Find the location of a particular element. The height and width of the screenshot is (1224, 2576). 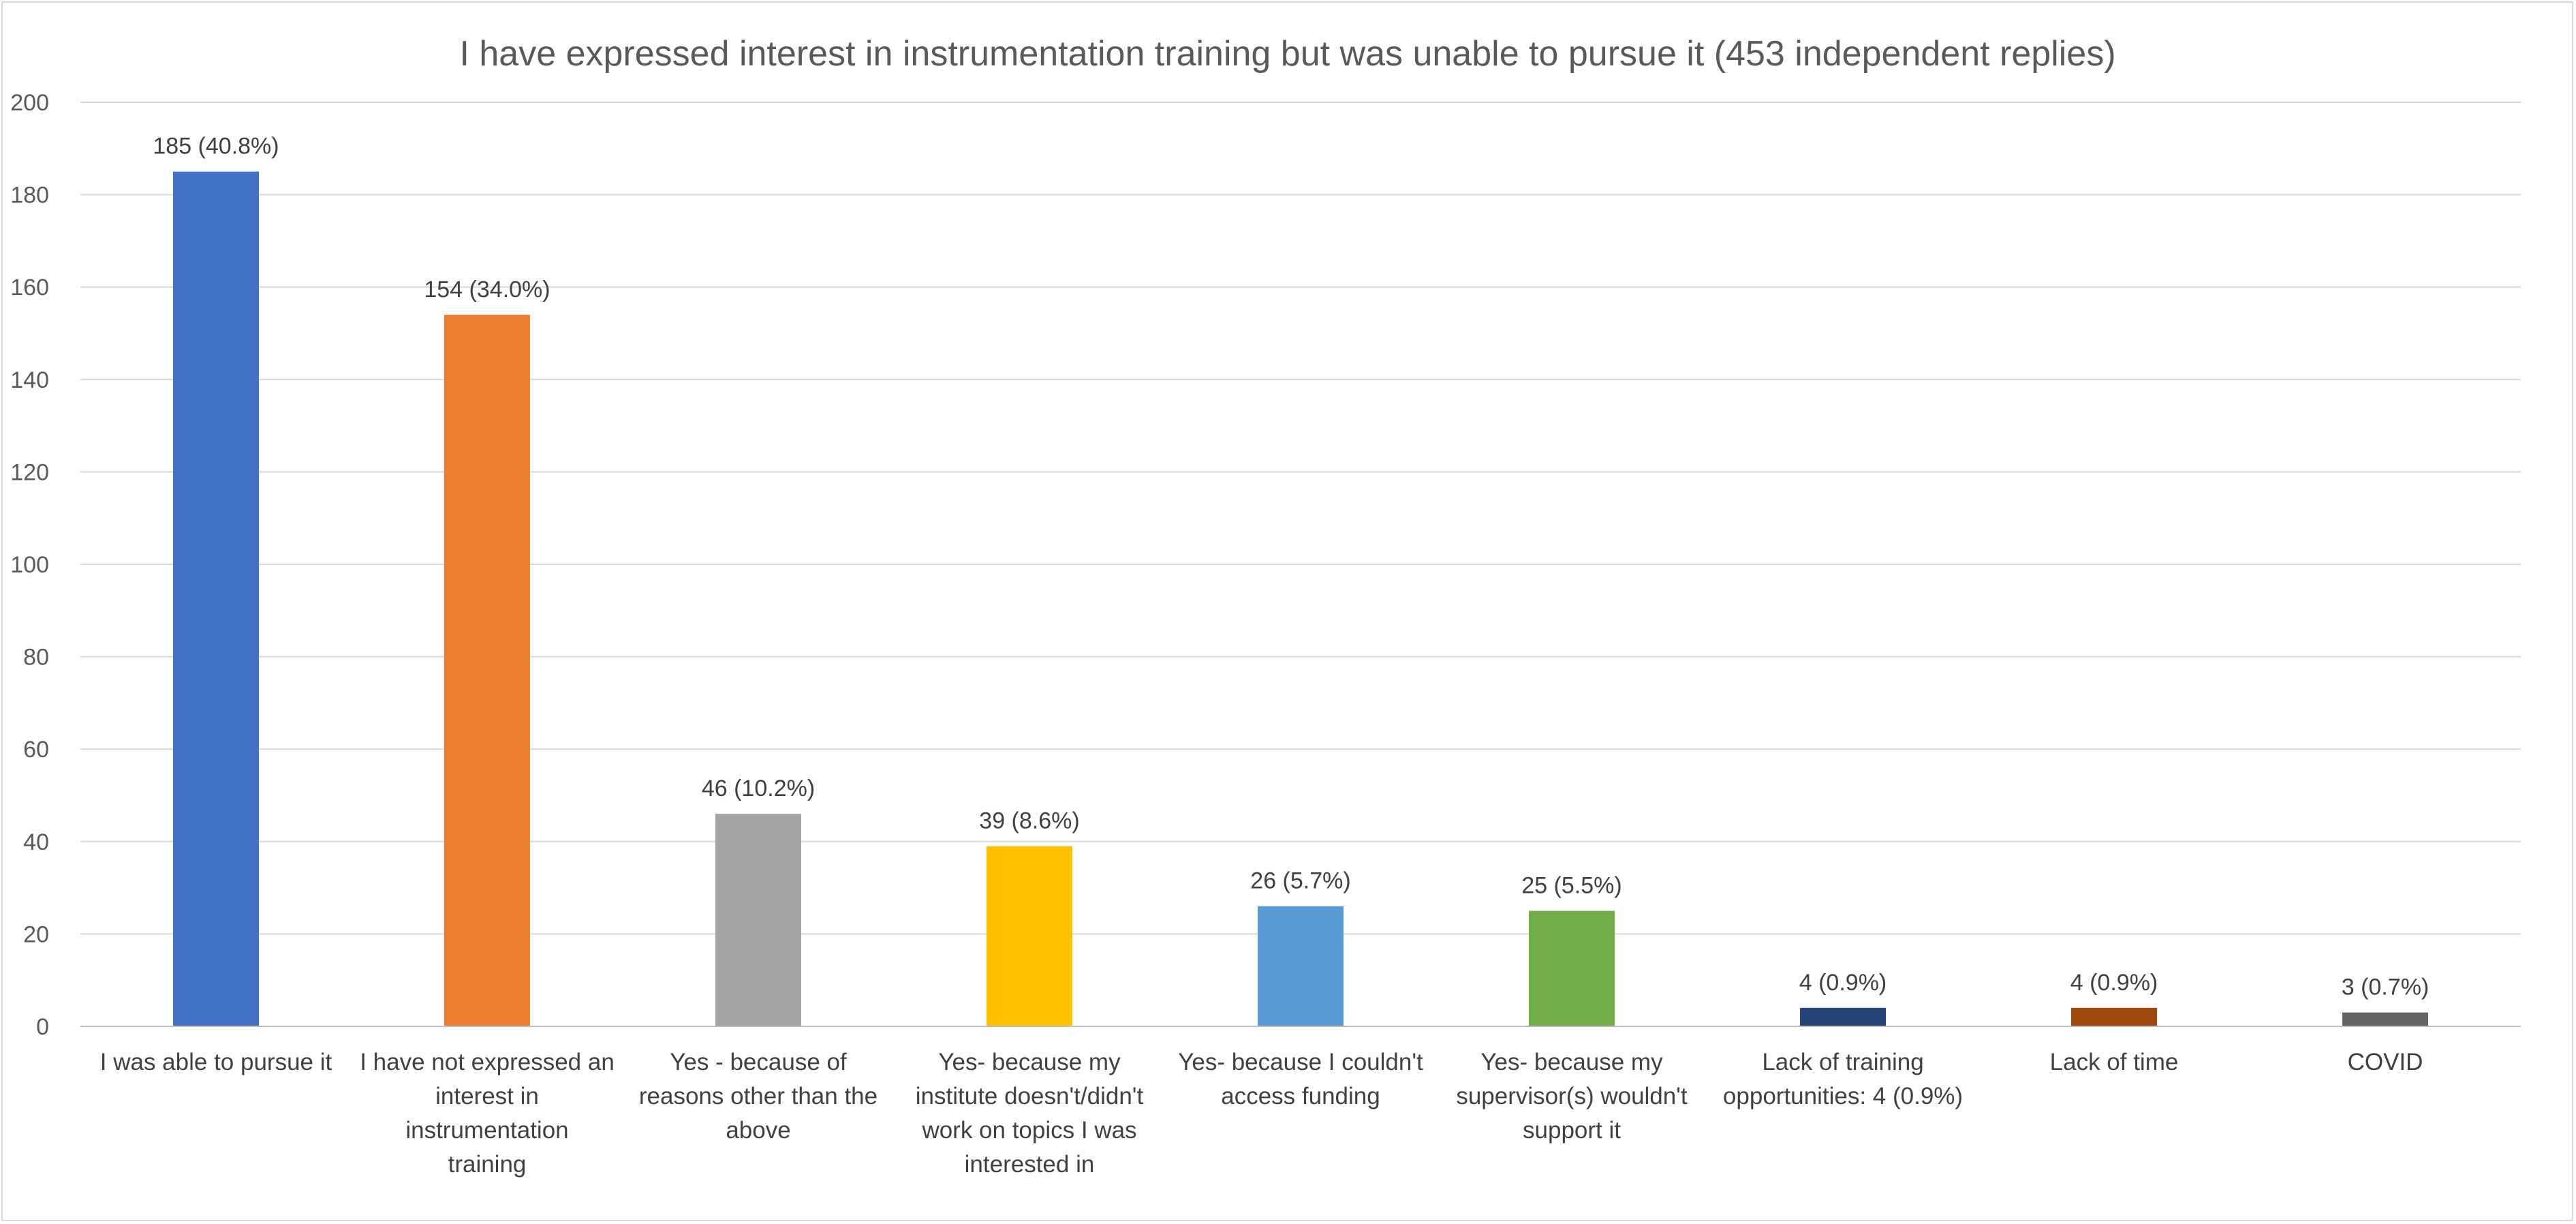

category-label-line: opportunities: 4 (0.9%) is located at coordinates (1843, 1096).